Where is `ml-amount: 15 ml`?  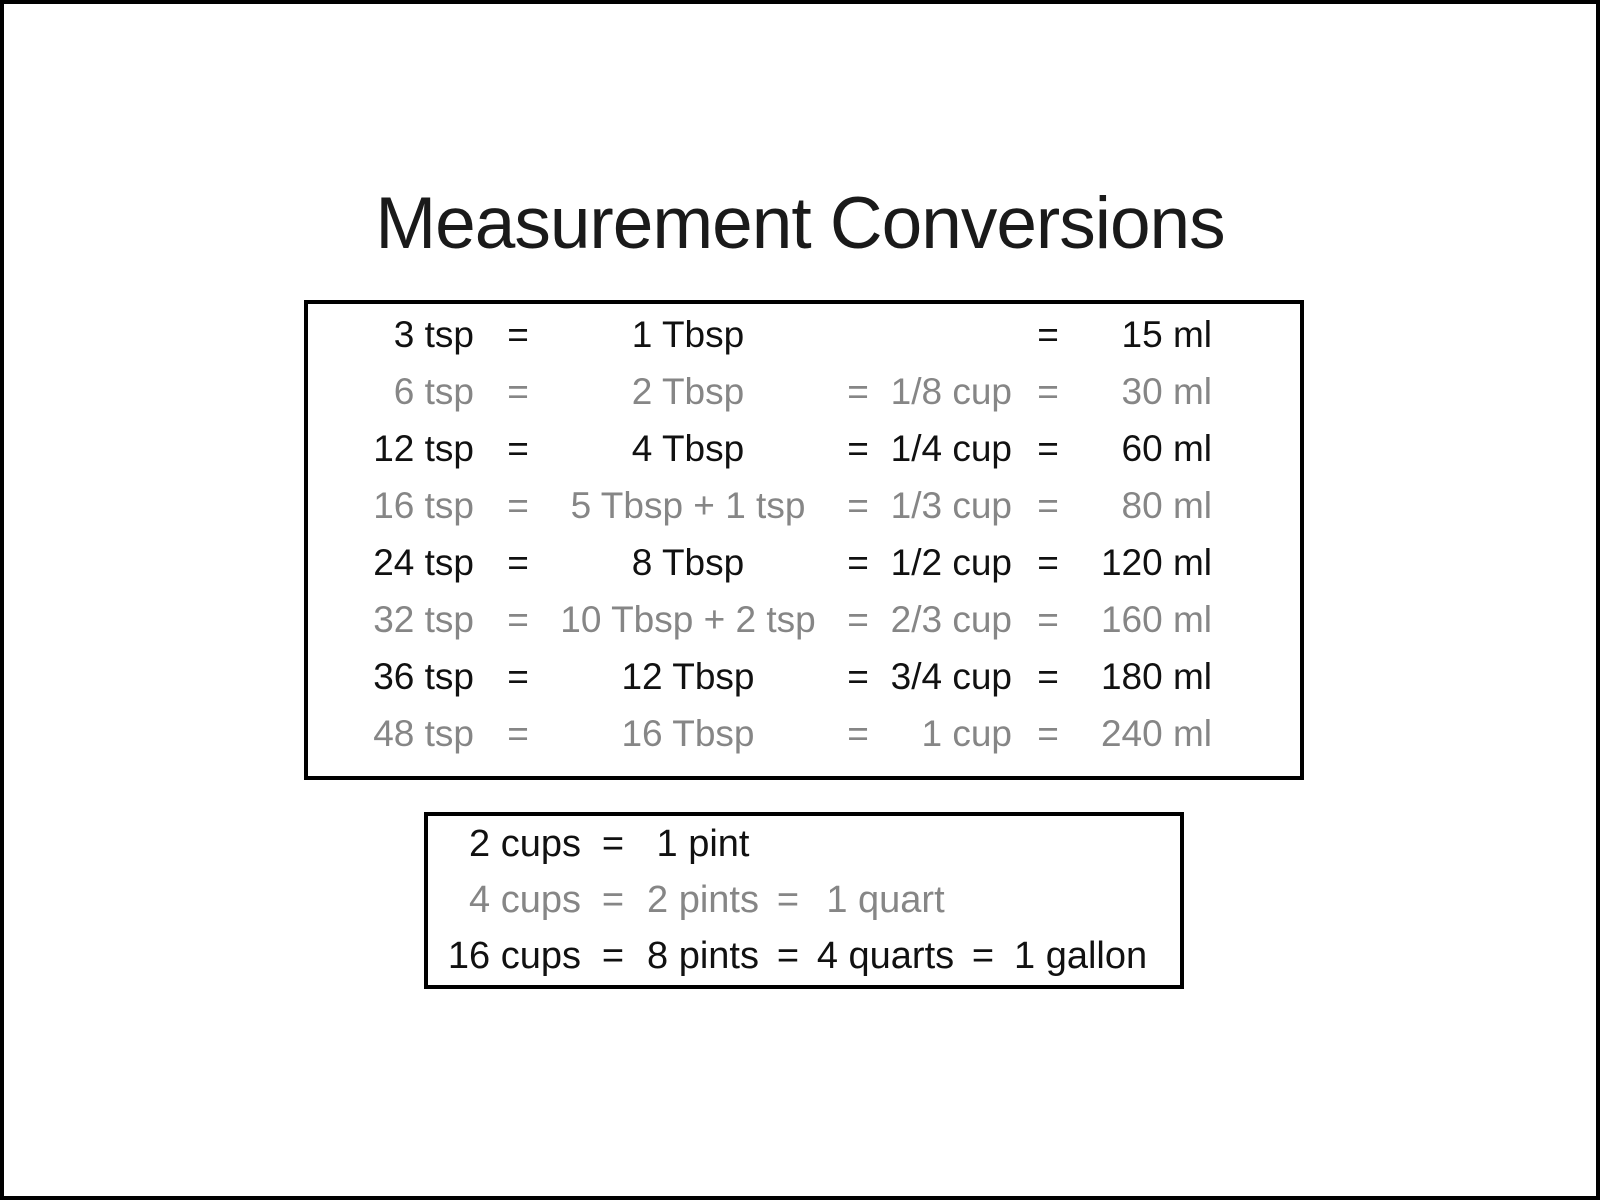
ml-amount: 15 ml is located at coordinates (1166, 334).